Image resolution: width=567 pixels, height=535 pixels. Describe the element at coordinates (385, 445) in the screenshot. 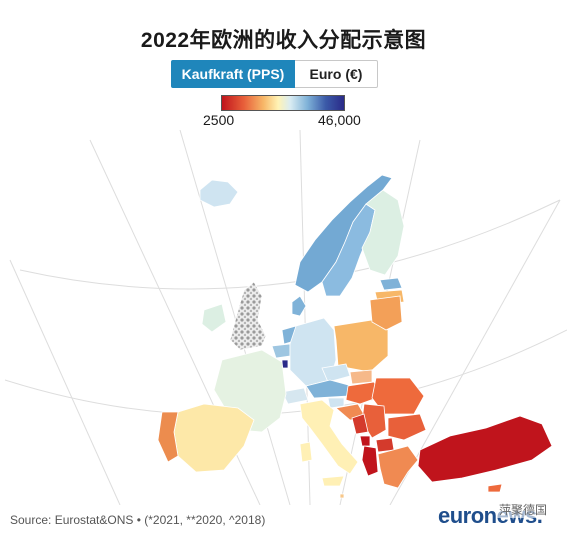

I see `north-macedonia` at that location.